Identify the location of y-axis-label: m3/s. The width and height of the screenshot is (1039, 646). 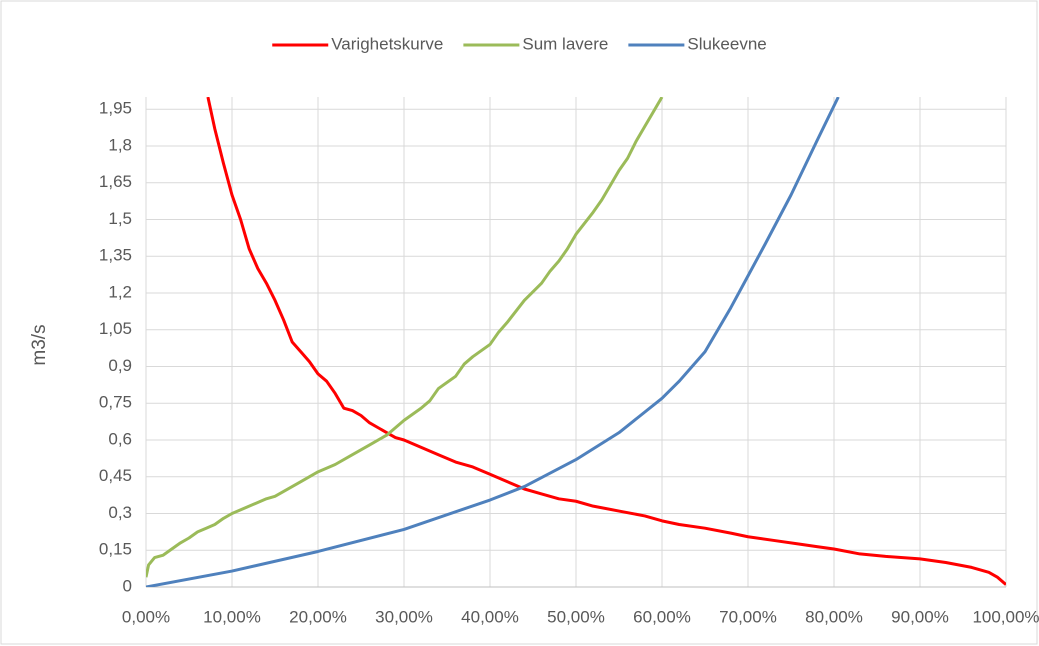
(39, 344).